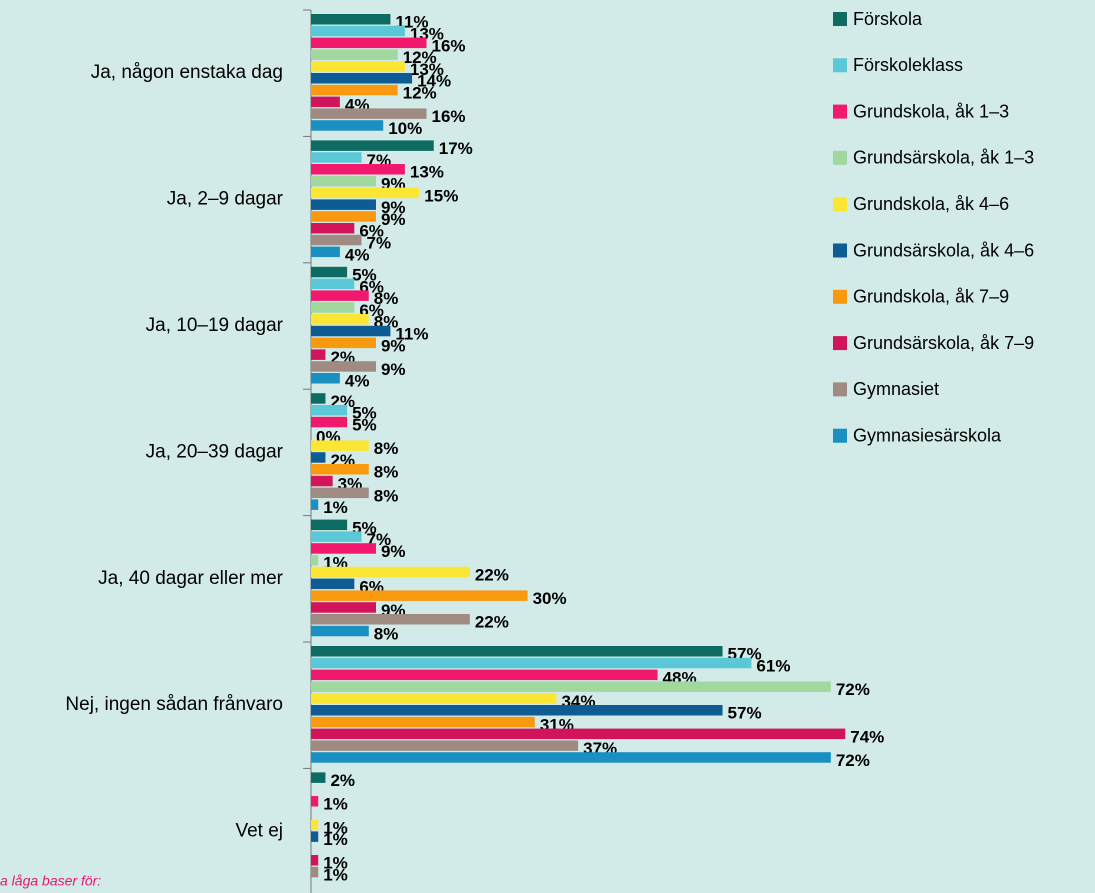  Describe the element at coordinates (745, 713) in the screenshot. I see `value-label: 57%` at that location.